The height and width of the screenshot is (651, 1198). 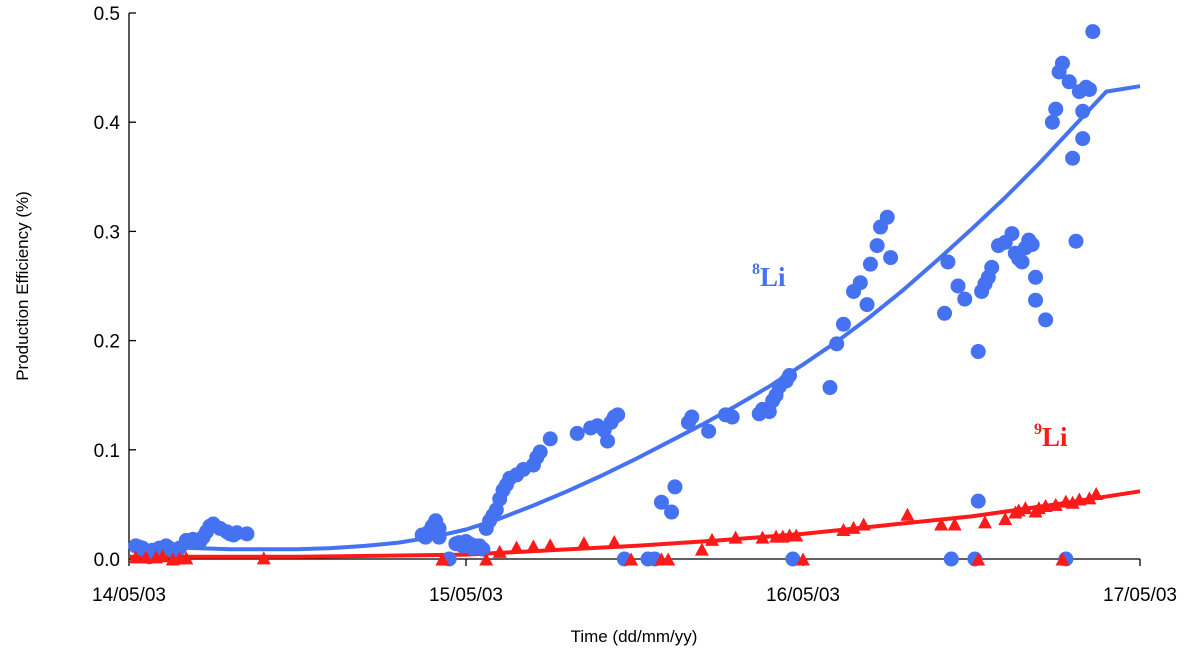 What do you see at coordinates (803, 595) in the screenshot?
I see `x-tick-label: 16/05/03` at bounding box center [803, 595].